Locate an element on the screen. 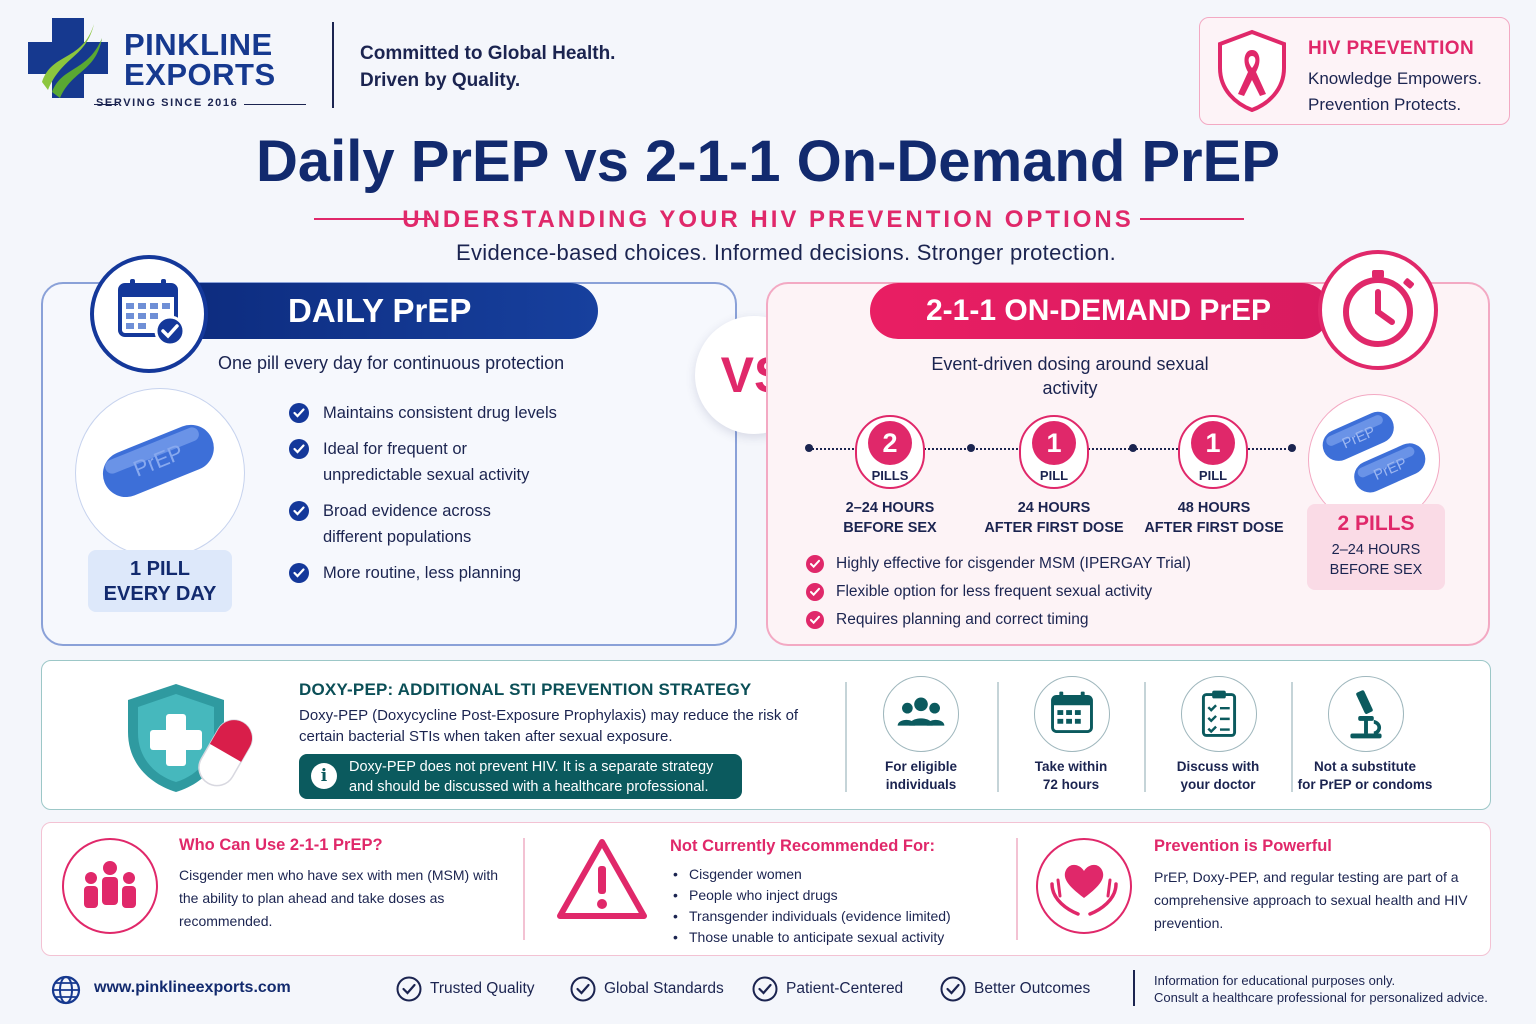 Image resolution: width=1536 pixels, height=1024 pixels. brand-name-line1: PINKLINE is located at coordinates (198, 44).